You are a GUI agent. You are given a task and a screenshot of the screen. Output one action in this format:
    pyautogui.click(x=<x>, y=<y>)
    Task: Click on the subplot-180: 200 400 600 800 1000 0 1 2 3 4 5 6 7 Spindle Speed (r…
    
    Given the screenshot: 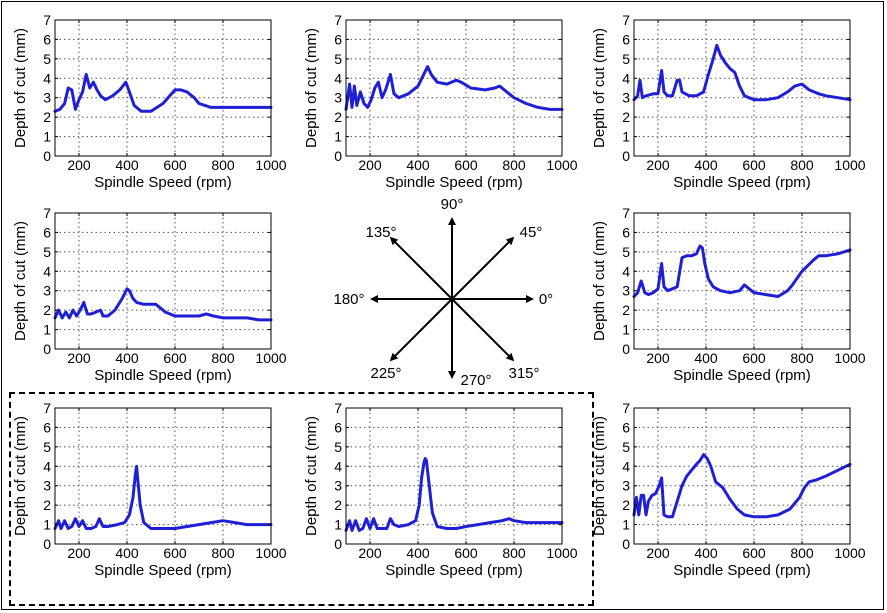 What is the action you would take?
    pyautogui.click(x=149, y=294)
    